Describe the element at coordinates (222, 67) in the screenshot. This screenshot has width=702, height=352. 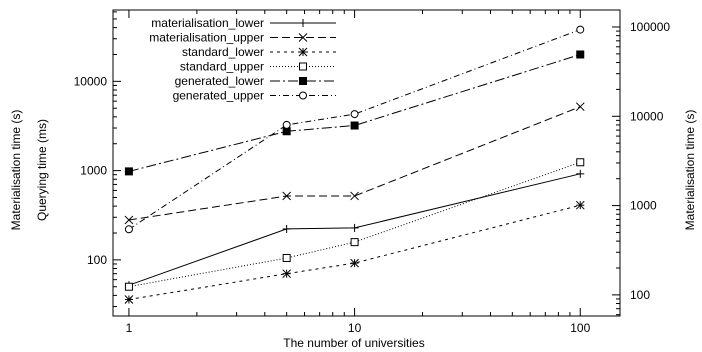
I see `legend-label: standard_upper` at that location.